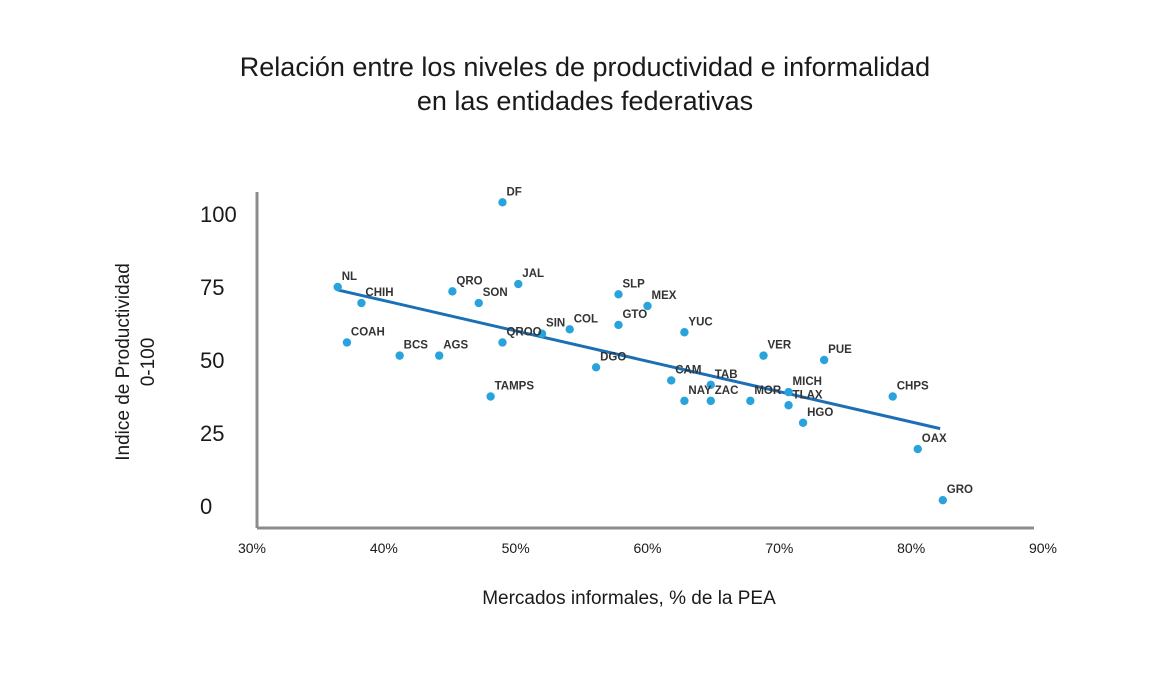 This screenshot has height=700, width=1170. Describe the element at coordinates (455, 346) in the screenshot. I see `point-label: AGS` at that location.